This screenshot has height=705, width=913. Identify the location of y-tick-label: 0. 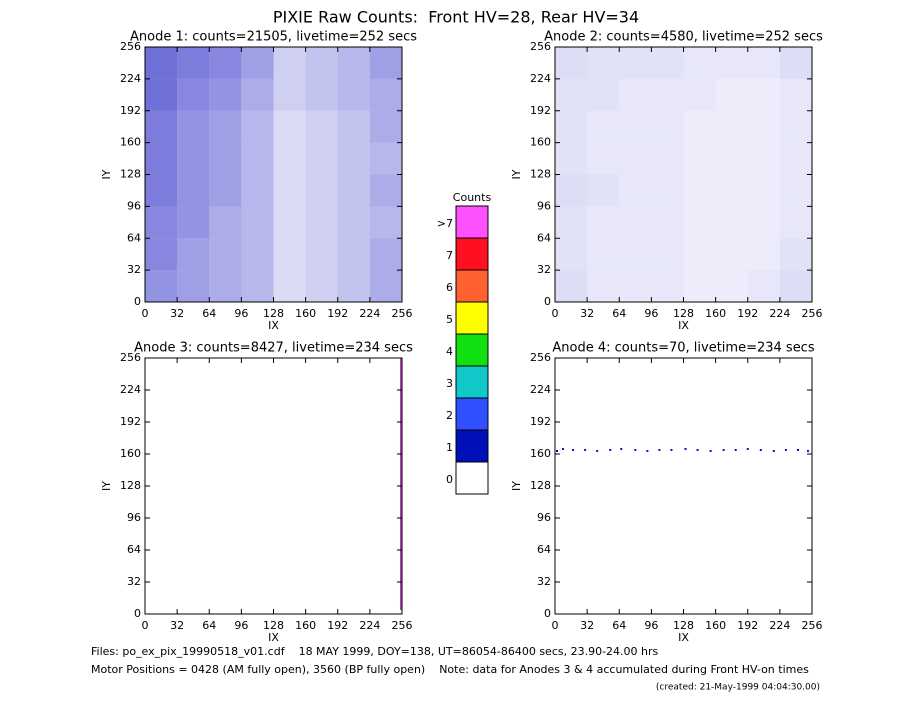
(137, 301).